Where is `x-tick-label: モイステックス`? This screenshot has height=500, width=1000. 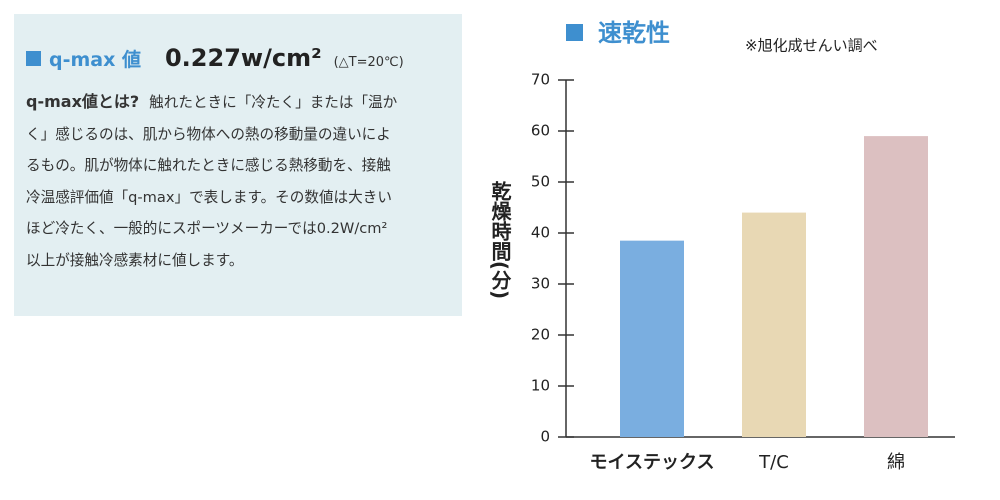
x-tick-label: モイステックス is located at coordinates (652, 462).